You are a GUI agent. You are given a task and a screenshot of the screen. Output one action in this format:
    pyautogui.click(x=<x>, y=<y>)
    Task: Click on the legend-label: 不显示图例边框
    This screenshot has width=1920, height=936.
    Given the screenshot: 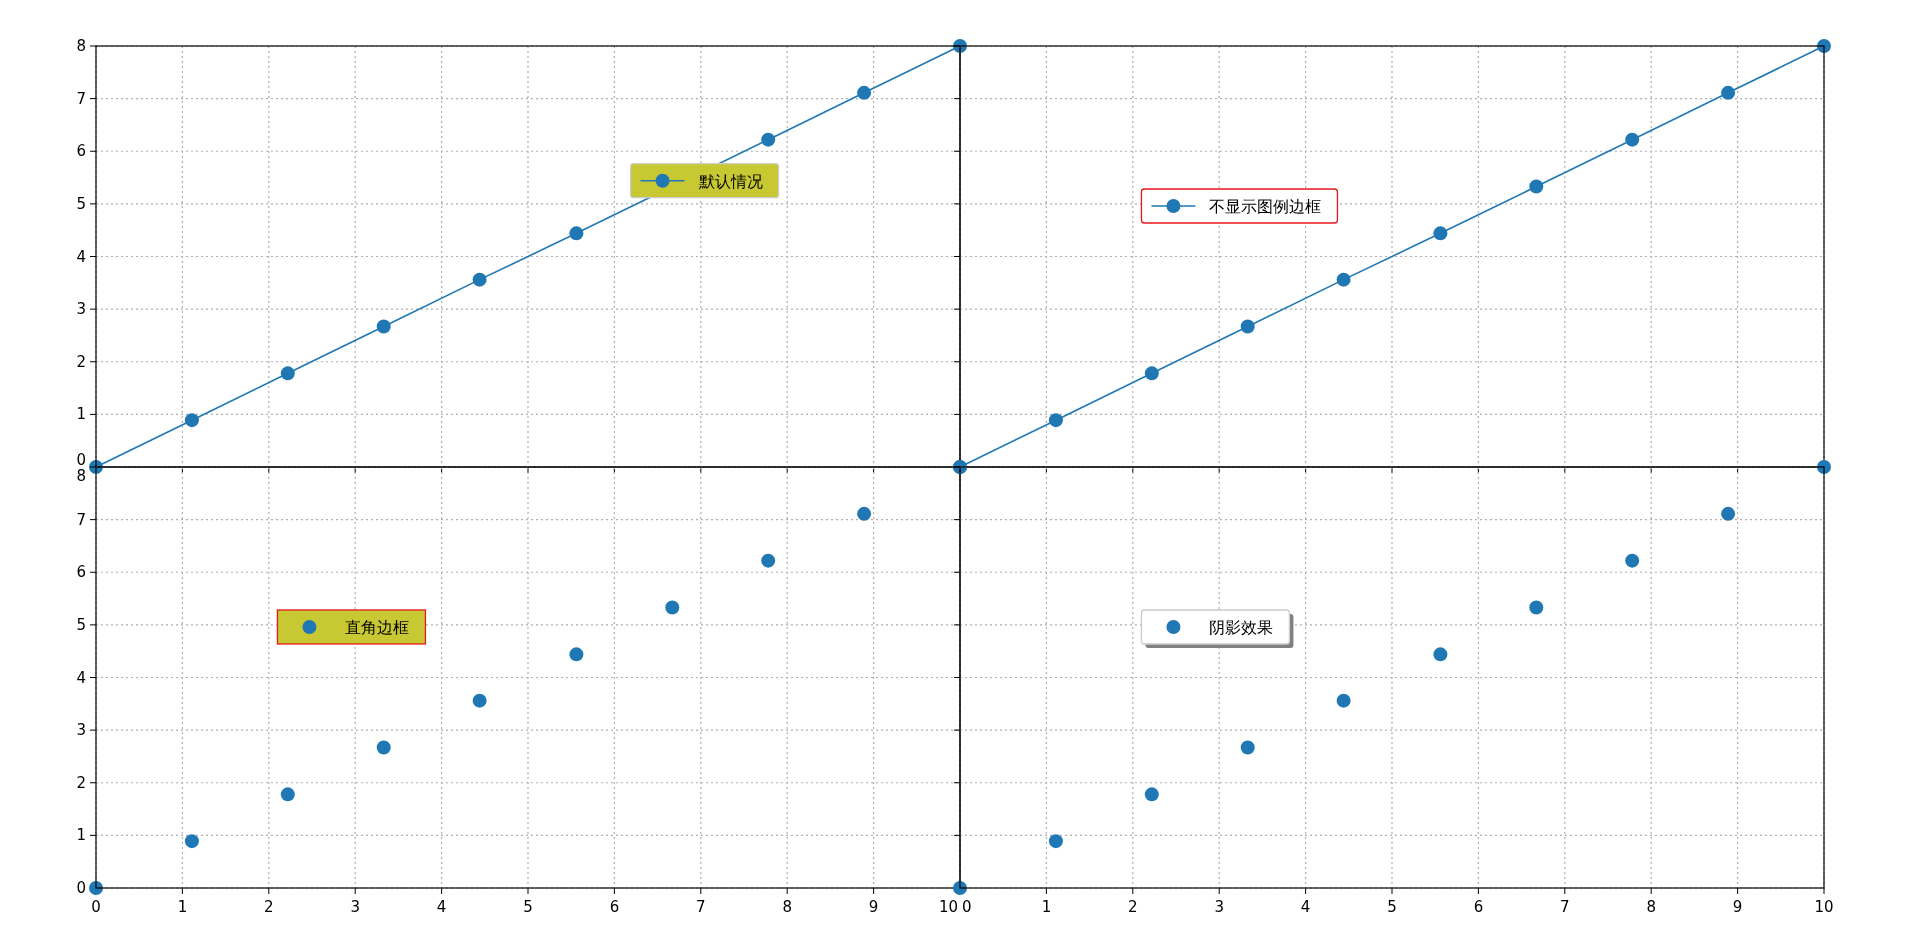 What is the action you would take?
    pyautogui.click(x=1265, y=206)
    